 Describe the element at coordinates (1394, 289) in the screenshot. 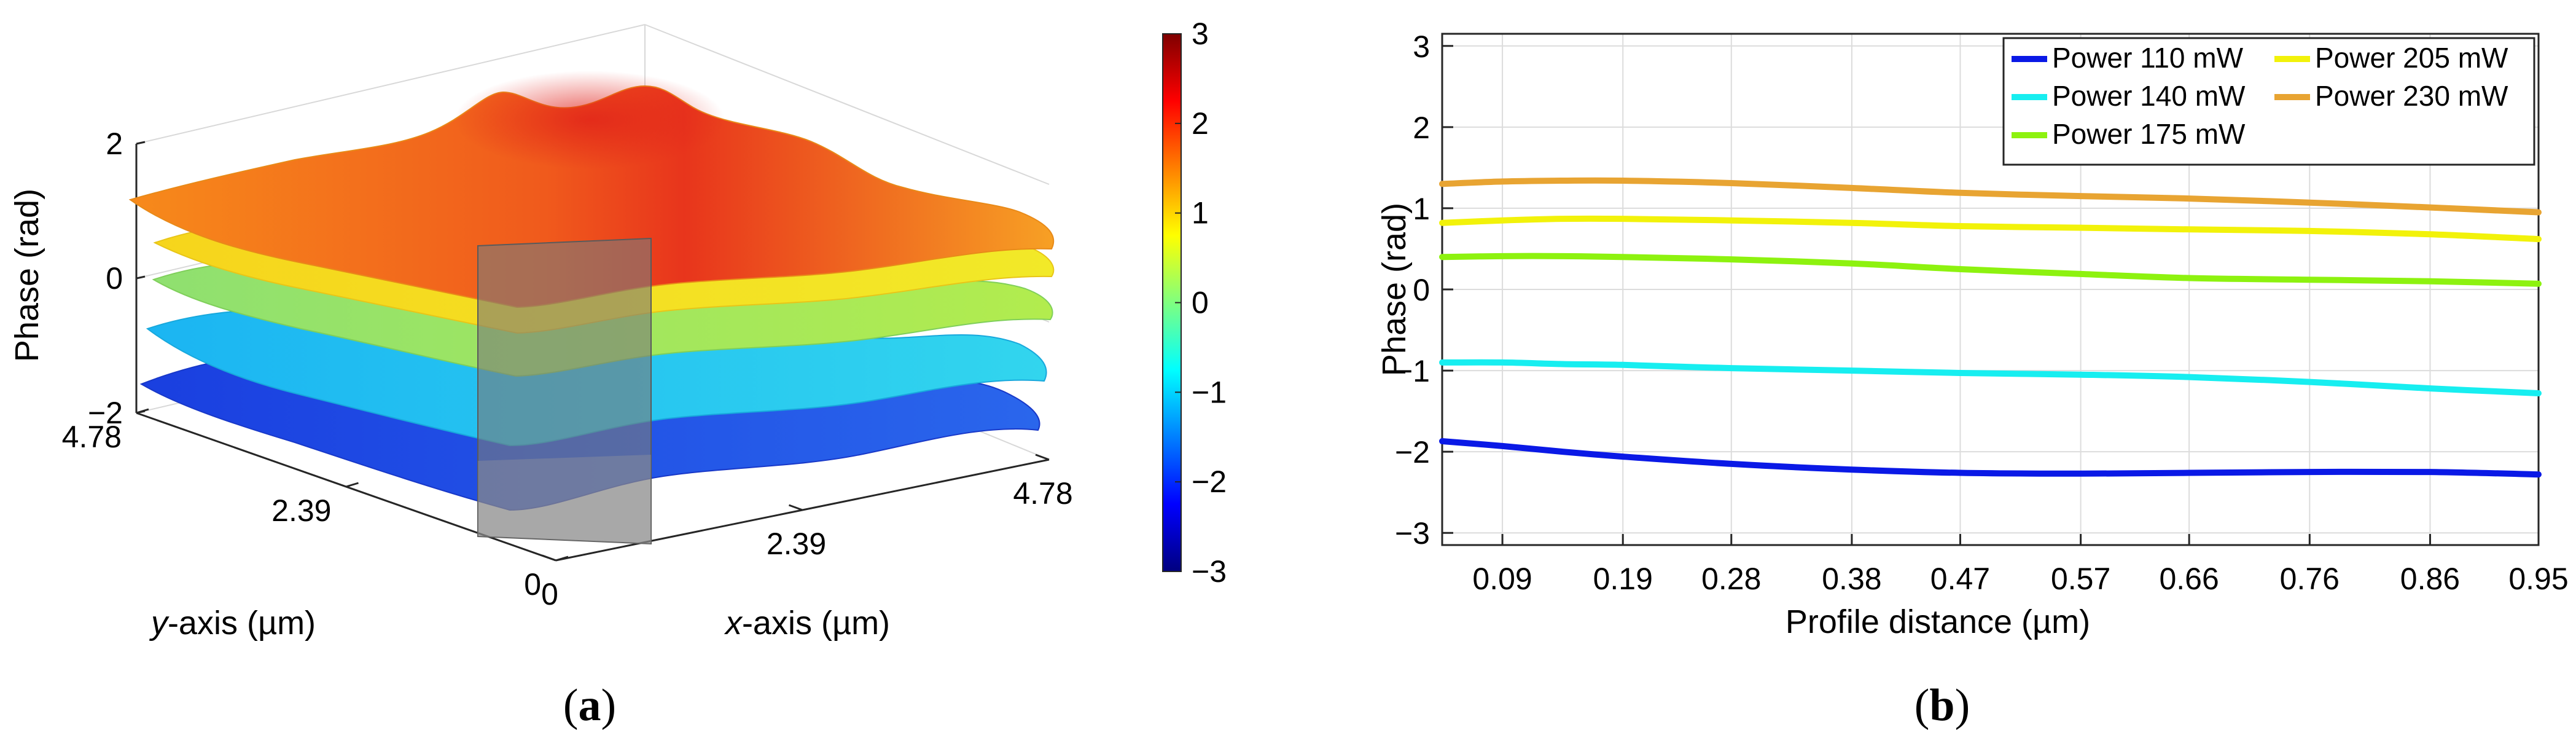

I see `y-axis-label: Phase (rad)` at that location.